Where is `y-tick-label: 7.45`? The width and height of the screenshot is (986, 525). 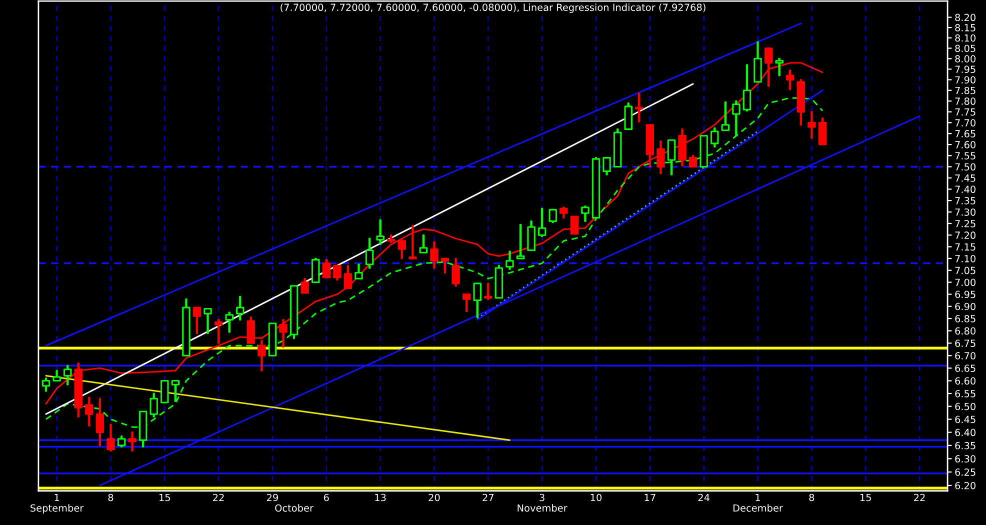 y-tick-label: 7.45 is located at coordinates (965, 178).